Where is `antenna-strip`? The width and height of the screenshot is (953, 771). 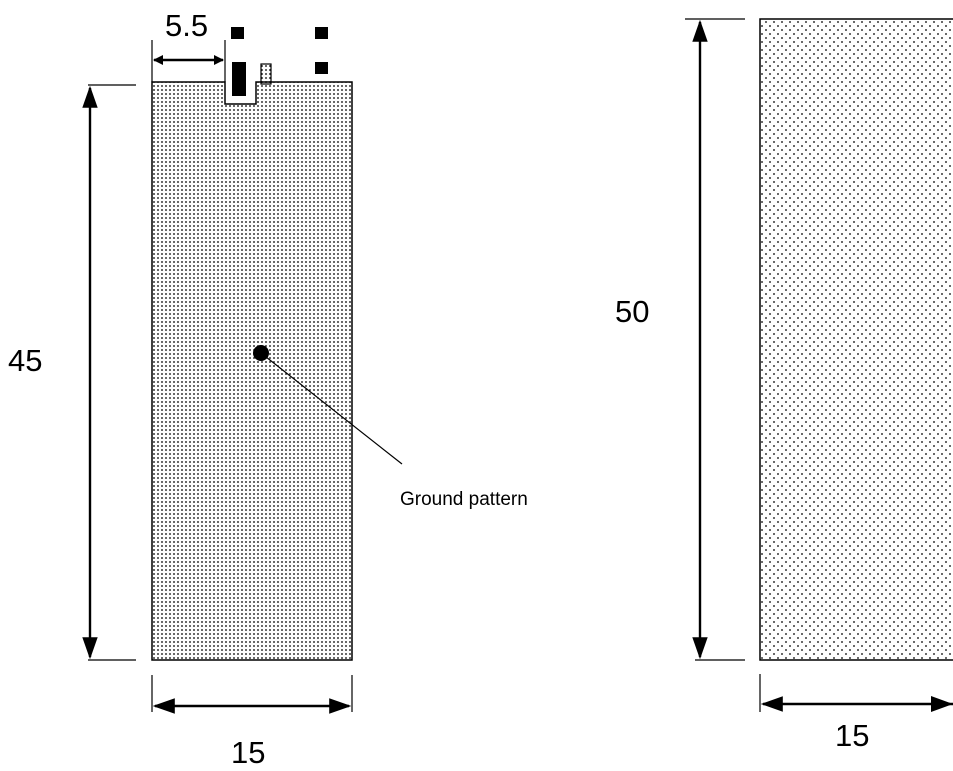
antenna-strip is located at coordinates (266, 74).